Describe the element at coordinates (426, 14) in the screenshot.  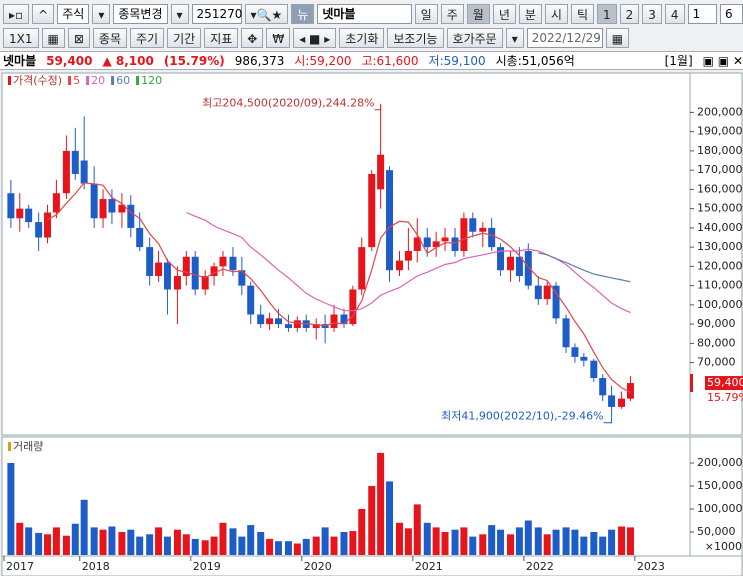
I see `period-button: 일` at that location.